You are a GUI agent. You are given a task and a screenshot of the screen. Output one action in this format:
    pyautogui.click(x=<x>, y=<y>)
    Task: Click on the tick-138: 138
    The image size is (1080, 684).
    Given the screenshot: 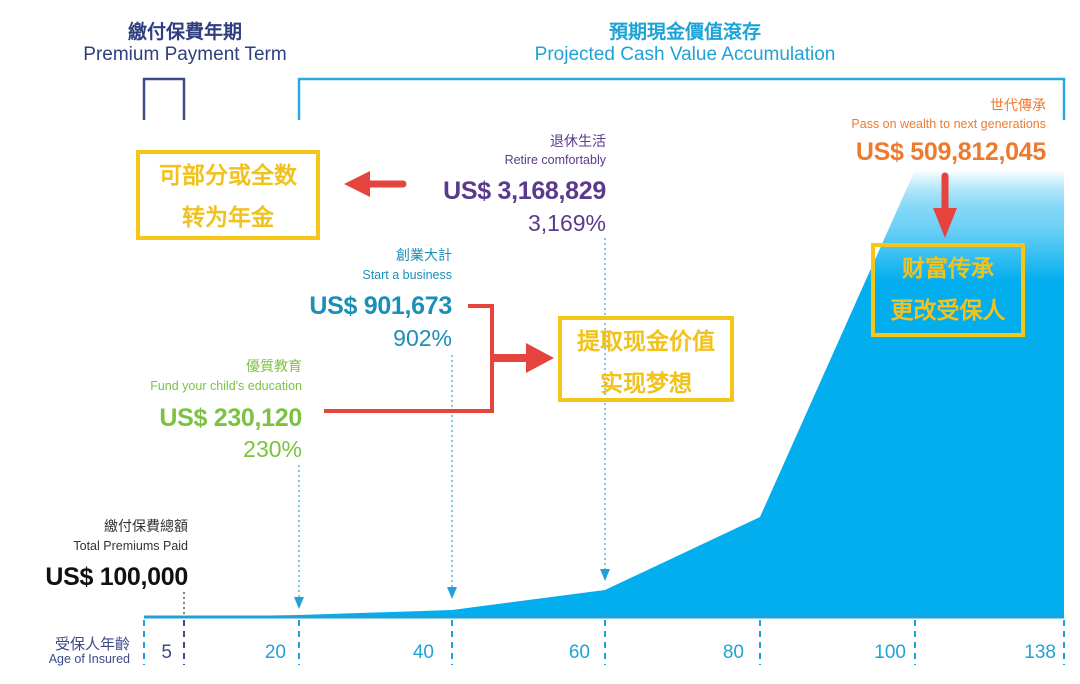 What is the action you would take?
    pyautogui.click(x=1040, y=652)
    